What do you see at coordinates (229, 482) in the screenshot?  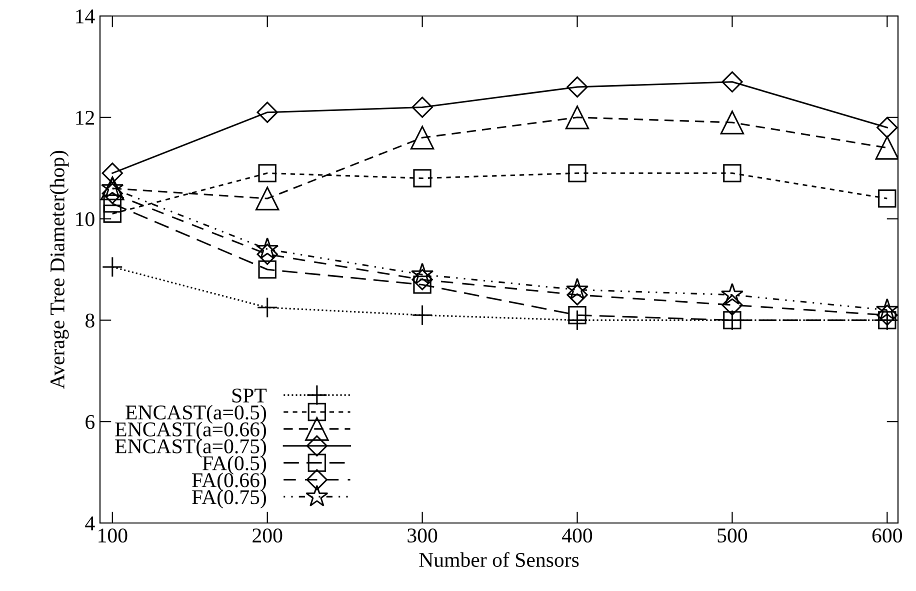 I see `legend-label: FA(0.66)` at bounding box center [229, 482].